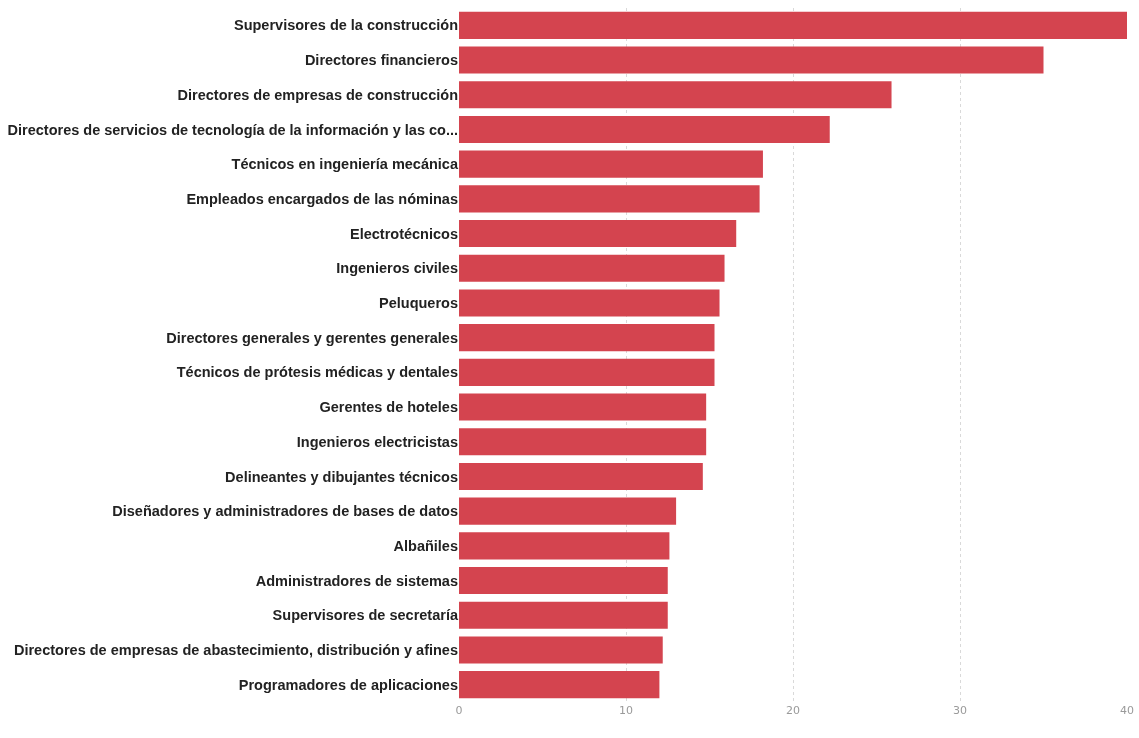 Image resolution: width=1139 pixels, height=738 pixels. Describe the element at coordinates (425, 545) in the screenshot. I see `y-tick-label: Albañiles` at that location.